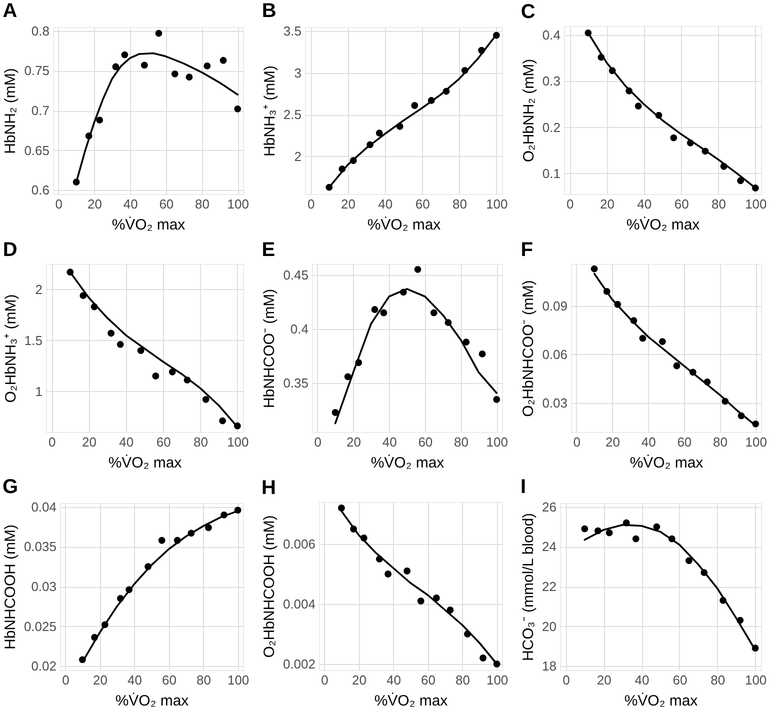 This screenshot has height=715, width=779. I want to click on y-tick-label: 3, so click(298, 72).